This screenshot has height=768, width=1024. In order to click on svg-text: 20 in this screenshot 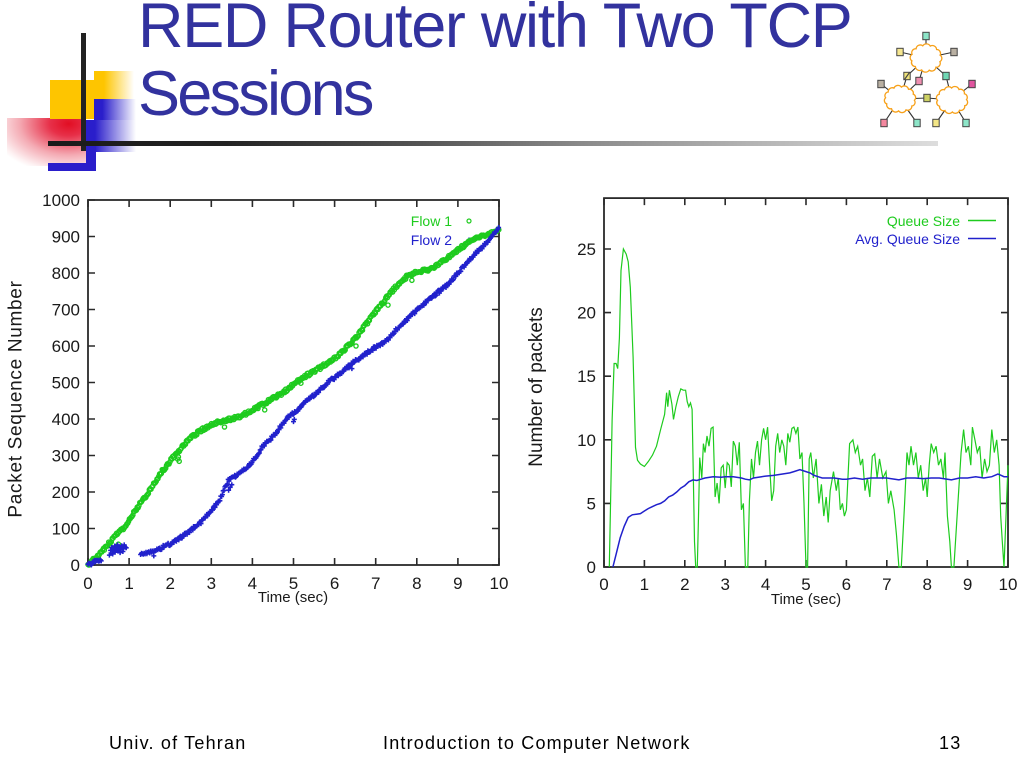, I will do `click(586, 313)`.